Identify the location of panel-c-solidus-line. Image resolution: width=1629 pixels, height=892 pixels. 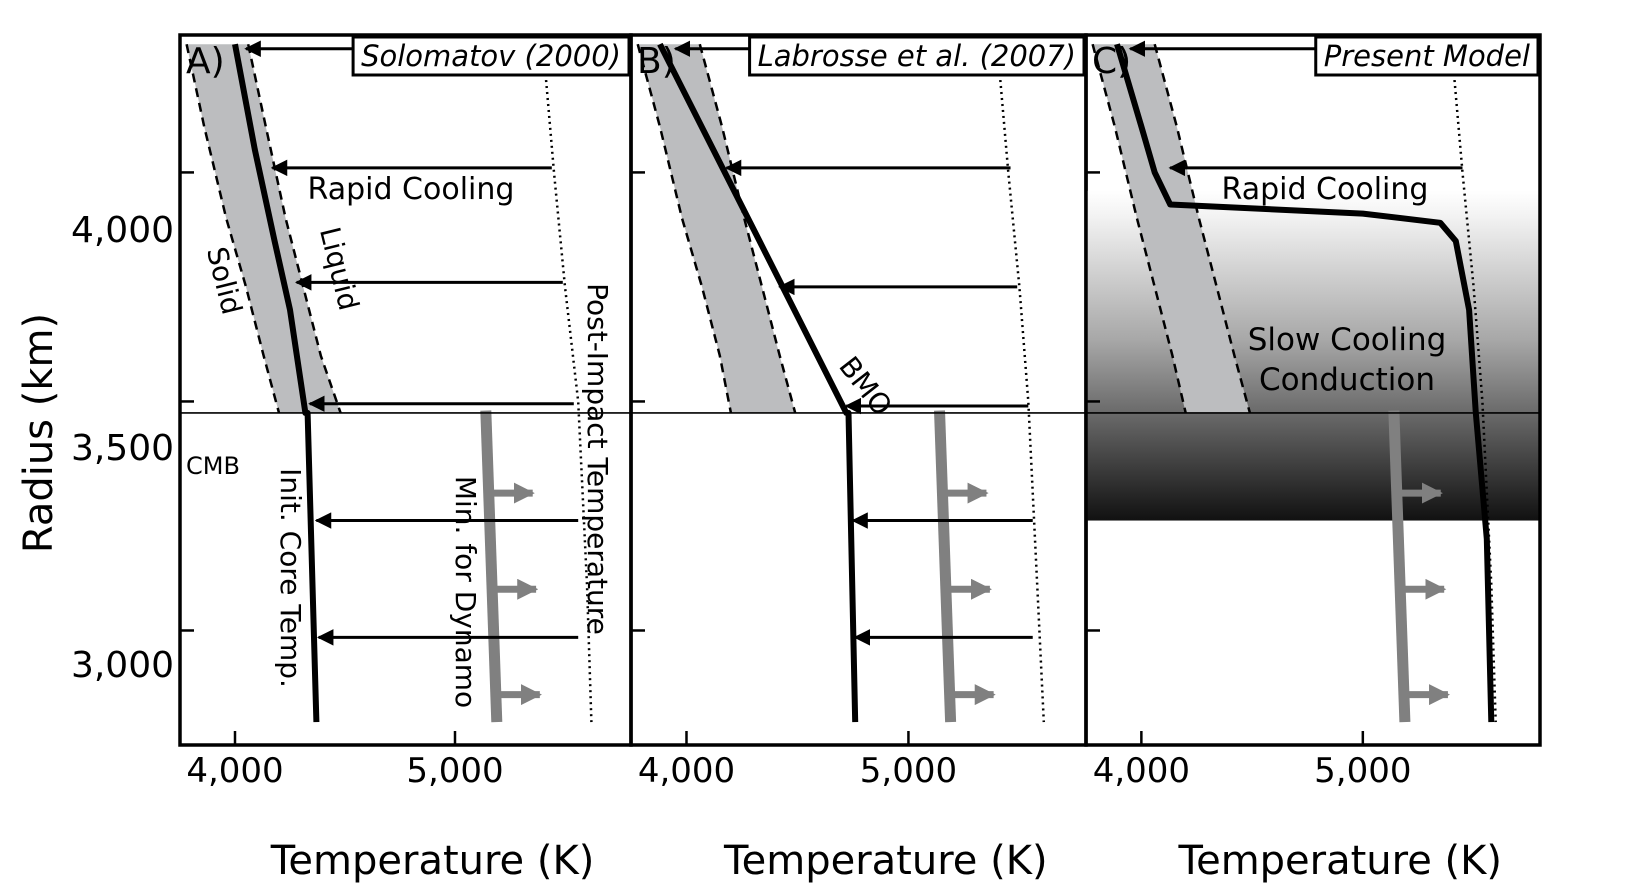
(1139, 228).